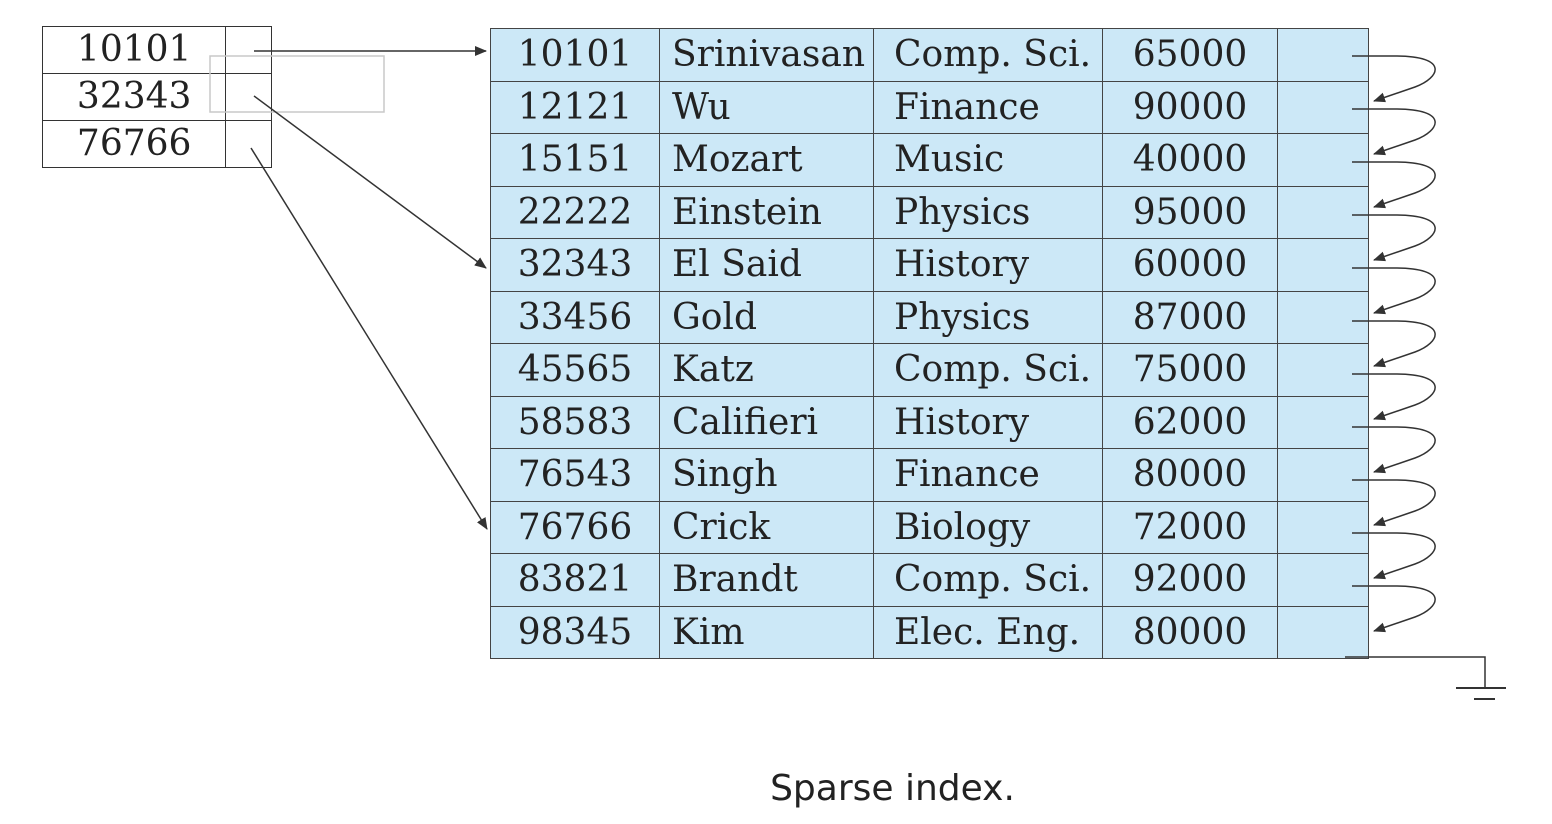 This screenshot has height=824, width=1552. I want to click on index-entry: 10101, so click(156, 50).